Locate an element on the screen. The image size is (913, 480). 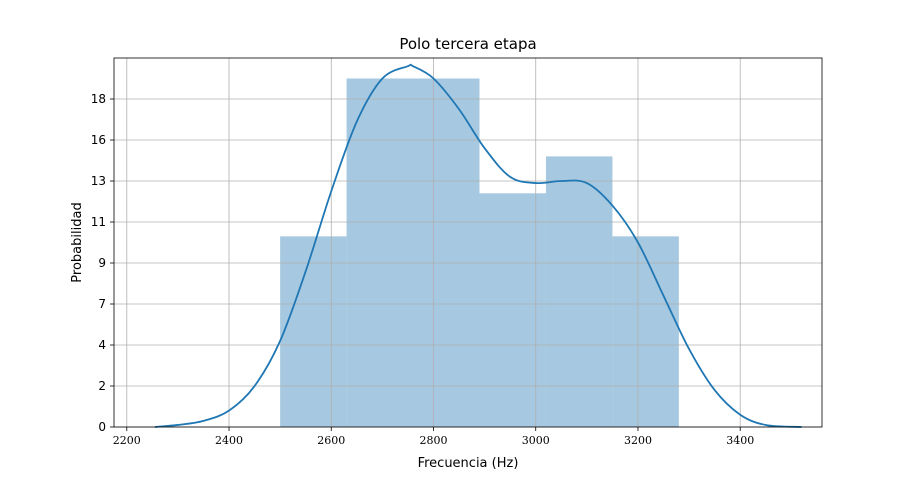
x-tick-label: 3400 is located at coordinates (740, 440).